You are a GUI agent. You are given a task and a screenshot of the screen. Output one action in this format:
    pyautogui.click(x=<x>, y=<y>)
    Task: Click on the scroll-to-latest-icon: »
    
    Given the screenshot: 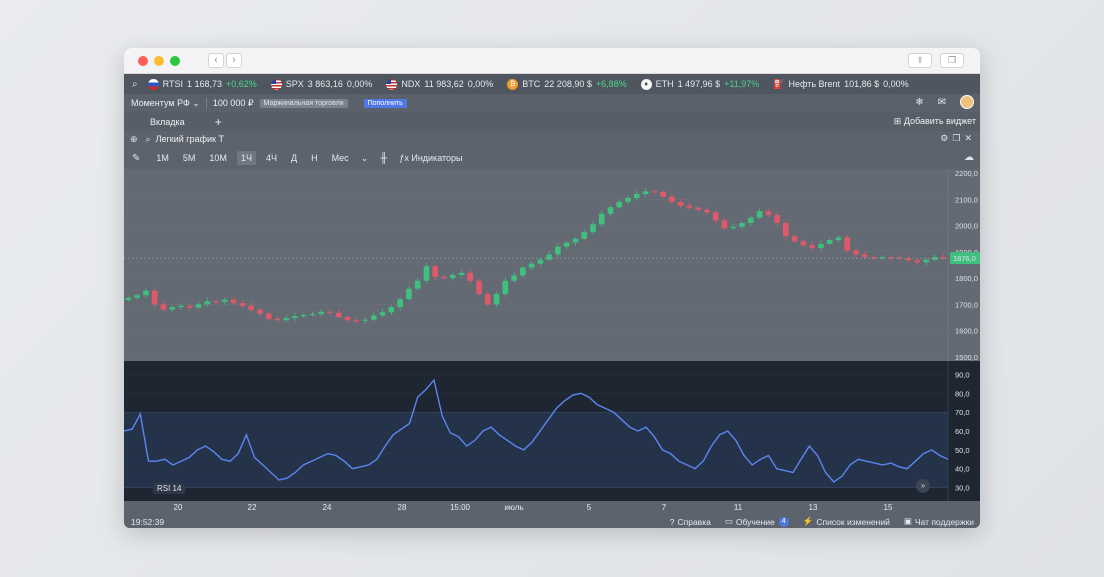 What is the action you would take?
    pyautogui.click(x=923, y=486)
    